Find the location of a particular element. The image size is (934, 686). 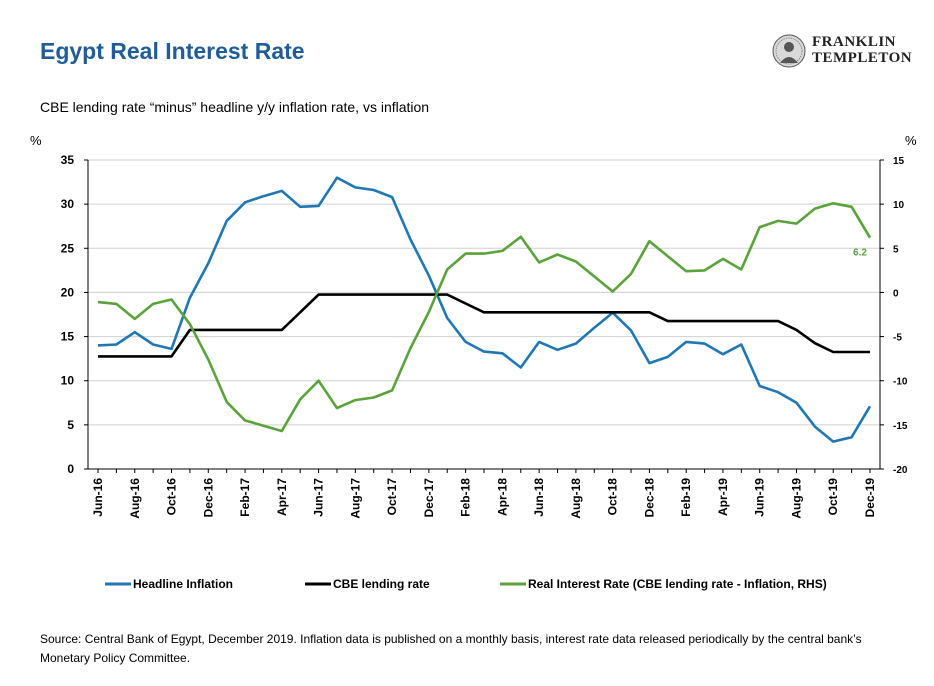

x-tick-label: Jun-18 is located at coordinates (539, 497).